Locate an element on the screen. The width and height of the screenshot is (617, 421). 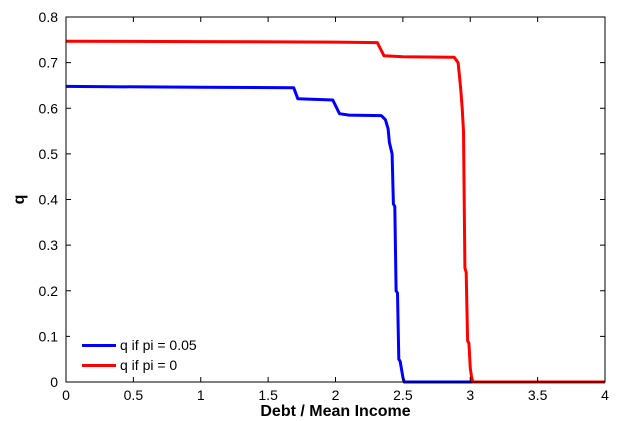
x-tick-label: 2.5 is located at coordinates (403, 395).